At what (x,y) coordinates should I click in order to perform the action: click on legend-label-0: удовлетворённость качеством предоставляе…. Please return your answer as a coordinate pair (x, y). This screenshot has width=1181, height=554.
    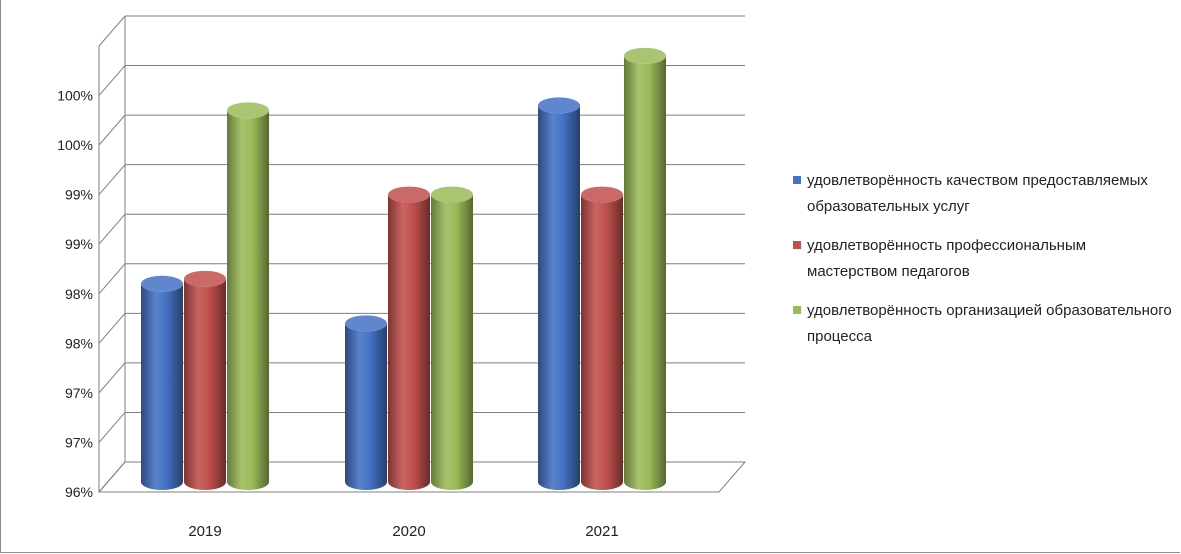
    Looking at the image, I should click on (977, 193).